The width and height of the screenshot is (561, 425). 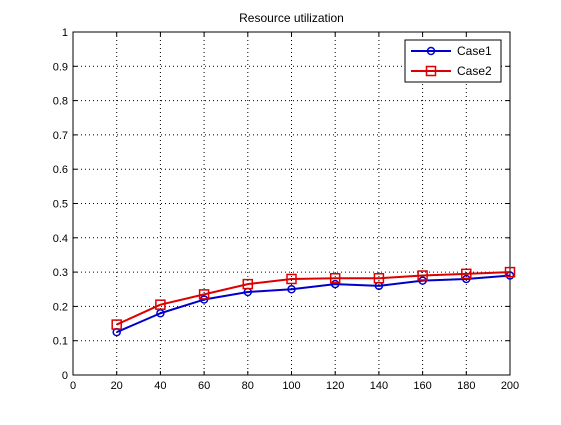 I want to click on x-tick-label: 20, so click(x=117, y=386).